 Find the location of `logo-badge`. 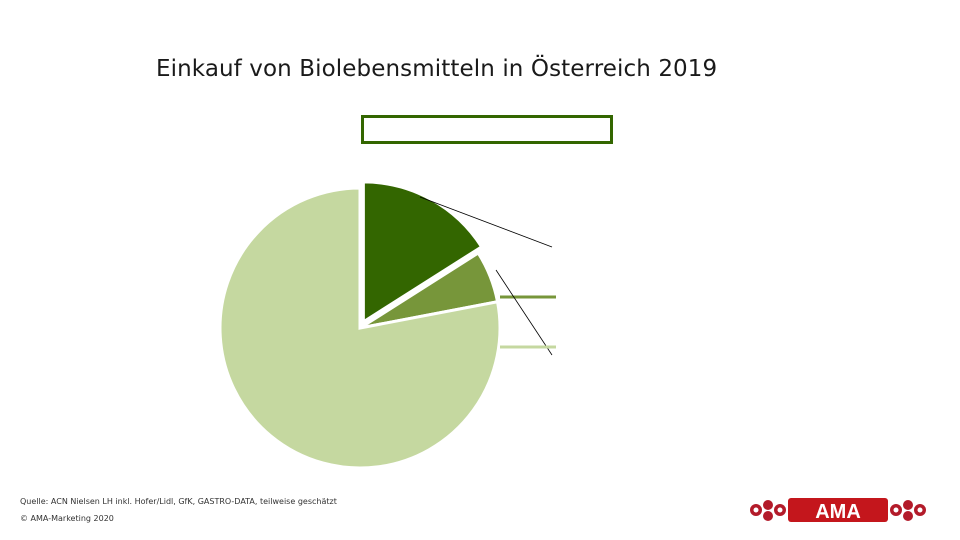

logo-badge is located at coordinates (838, 510).